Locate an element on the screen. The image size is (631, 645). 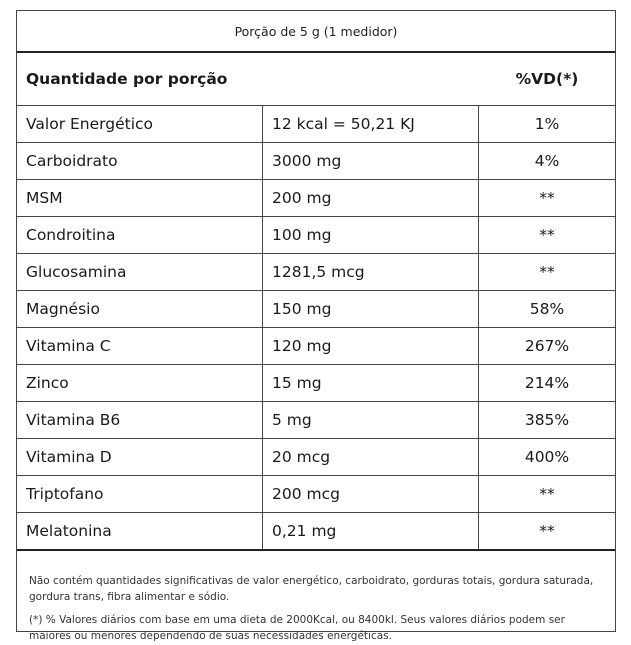
nutrient-amount: 15 mg is located at coordinates (371, 383).